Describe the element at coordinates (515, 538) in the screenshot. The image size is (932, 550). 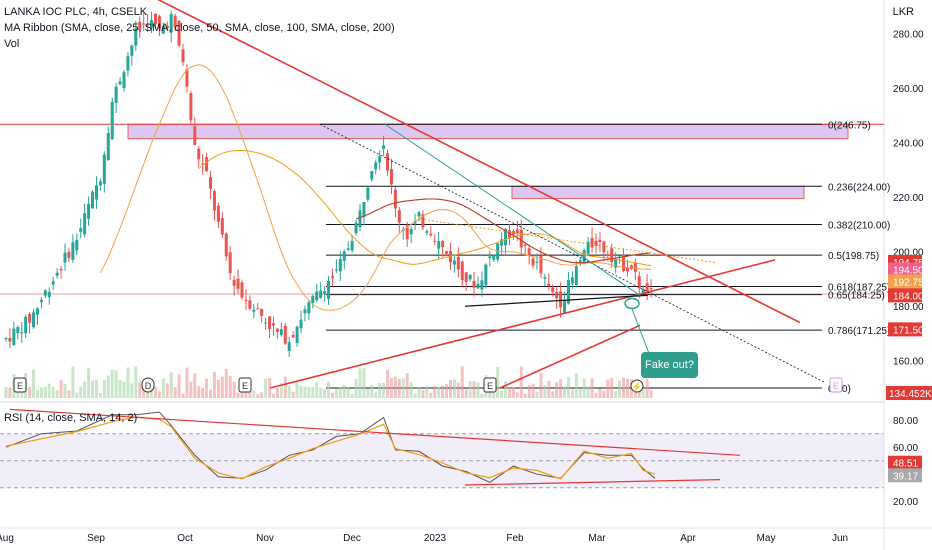
I see `time-tick-label: Feb` at that location.